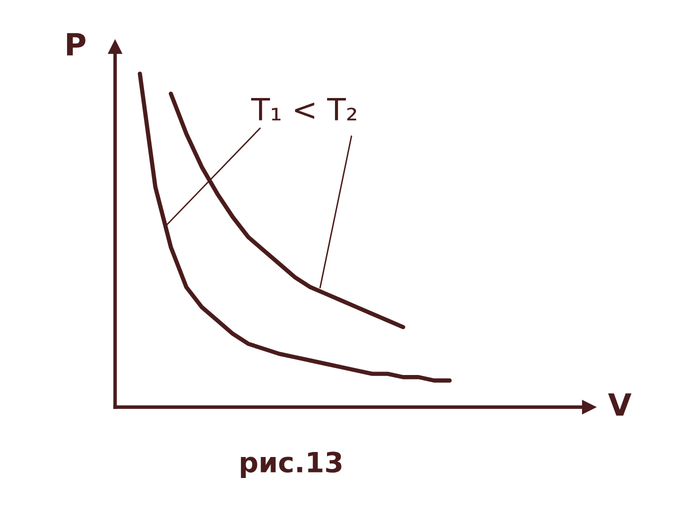 The width and height of the screenshot is (677, 522). What do you see at coordinates (291, 465) in the screenshot?
I see `text: рис.13` at bounding box center [291, 465].